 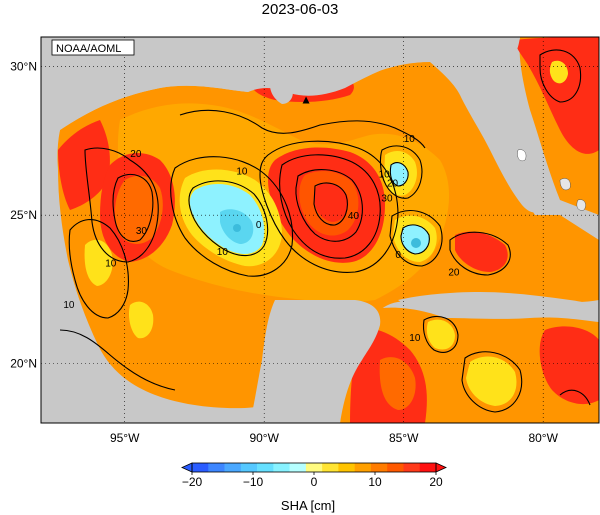 What do you see at coordinates (441, 467) in the screenshot?
I see `colorbar-max-arrow` at bounding box center [441, 467].